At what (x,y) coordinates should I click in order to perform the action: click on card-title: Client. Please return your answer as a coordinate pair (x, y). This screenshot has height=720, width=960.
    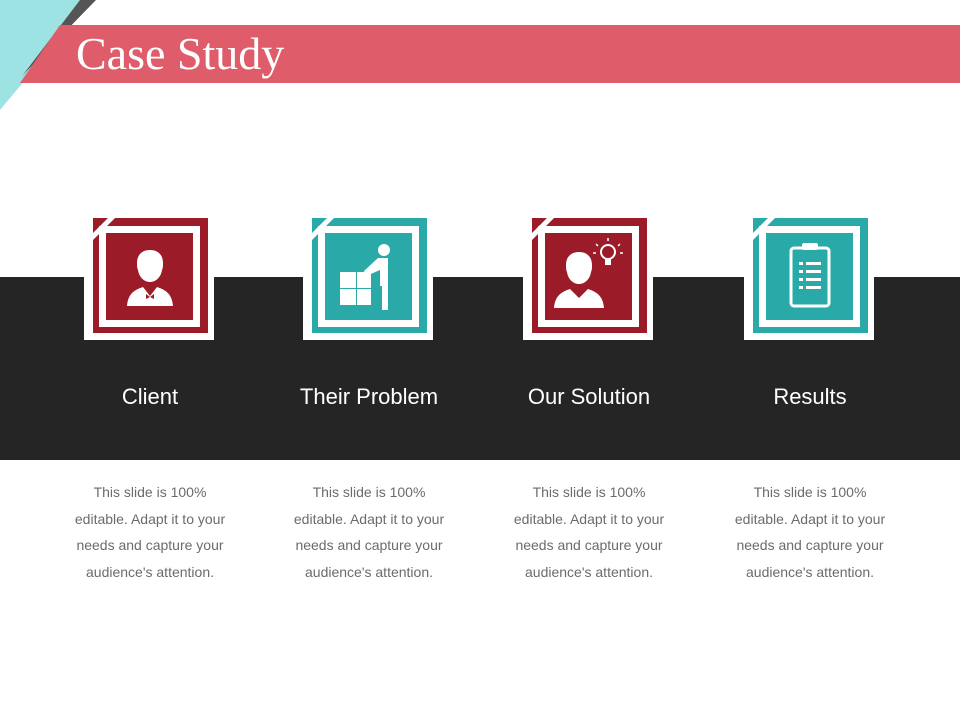
    Looking at the image, I should click on (150, 396).